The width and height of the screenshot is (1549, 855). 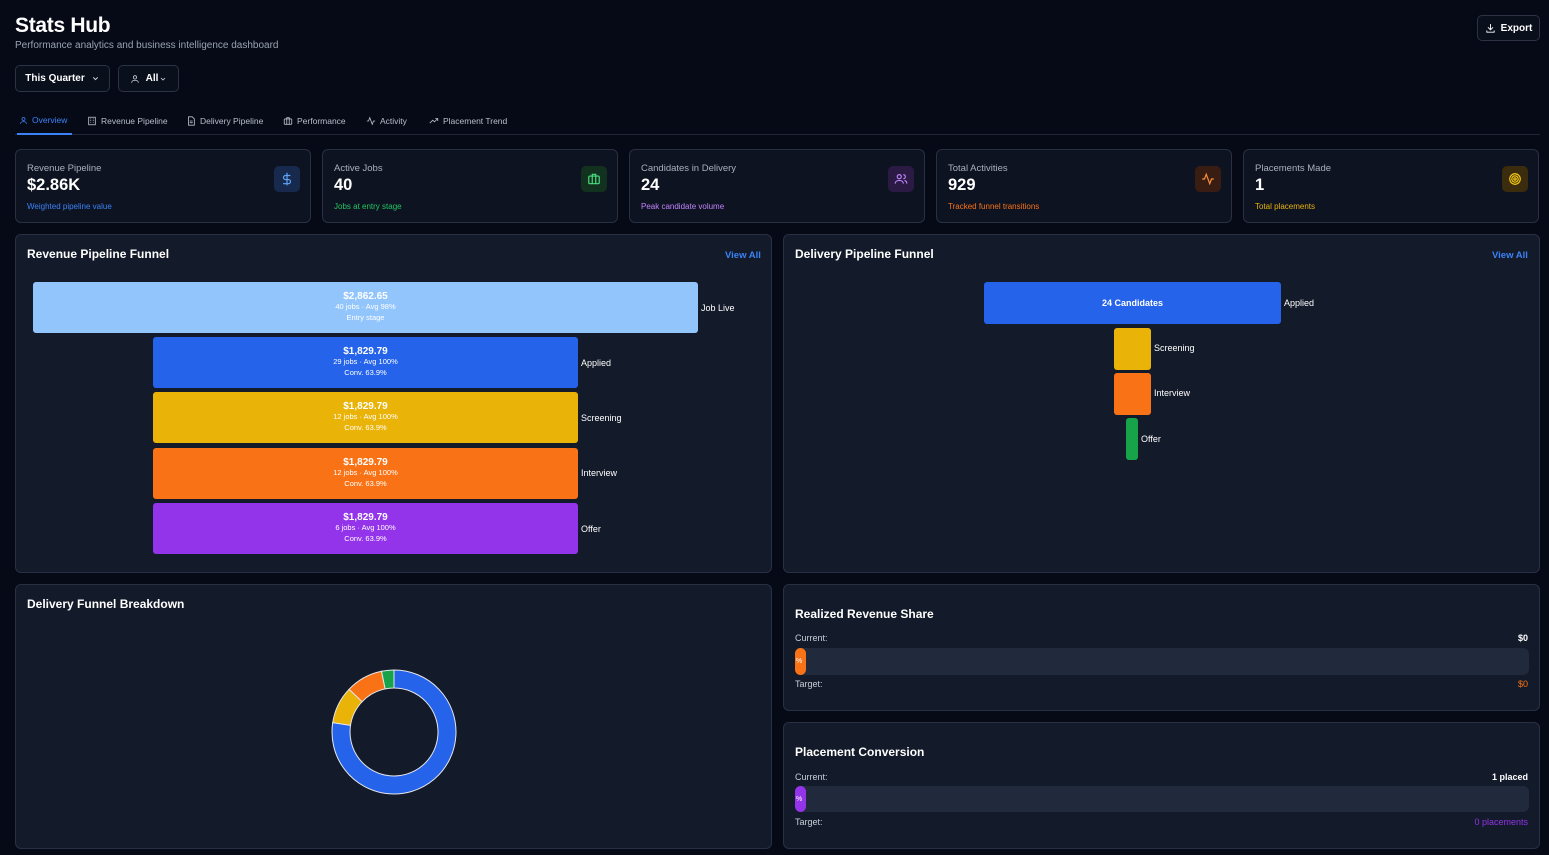 I want to click on user-icon, so click(x=134, y=78).